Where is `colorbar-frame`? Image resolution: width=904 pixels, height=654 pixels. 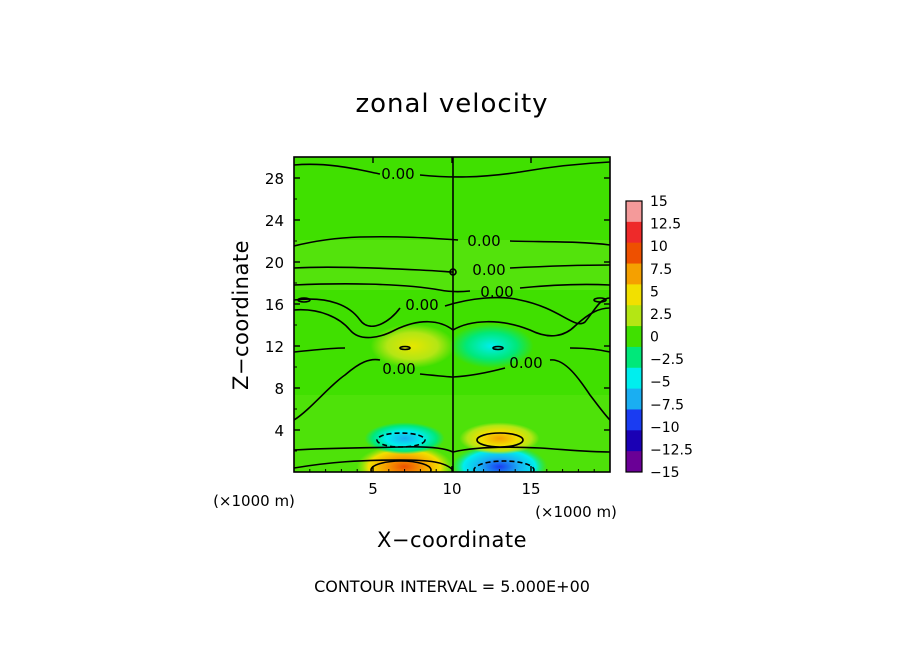
colorbar-frame is located at coordinates (634, 336).